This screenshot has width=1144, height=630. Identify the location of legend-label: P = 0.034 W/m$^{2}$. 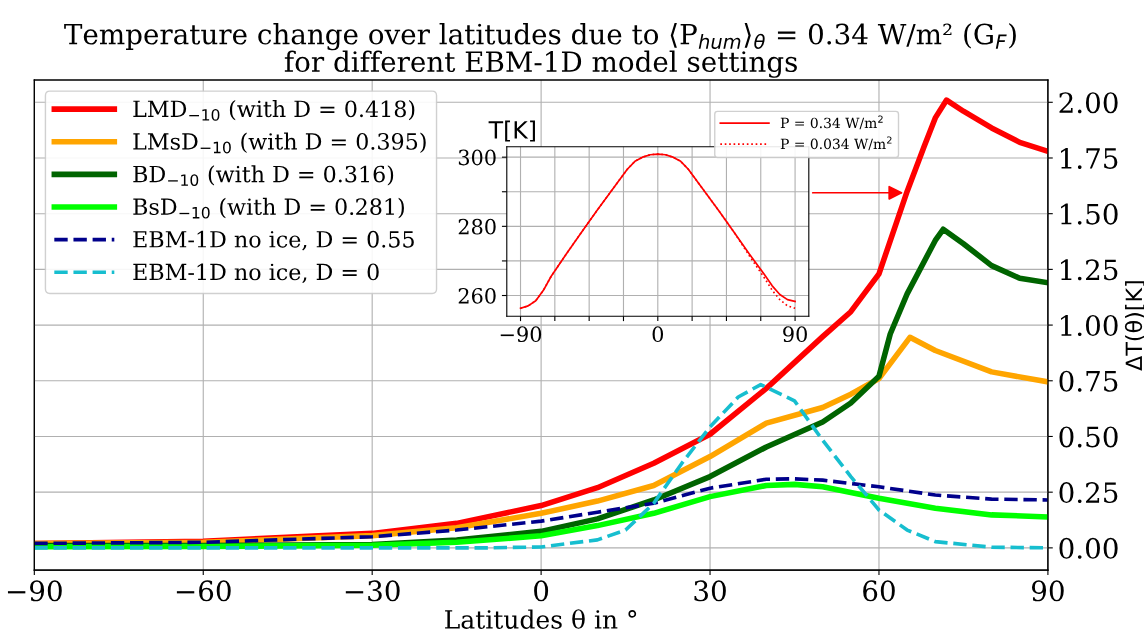
(836, 143).